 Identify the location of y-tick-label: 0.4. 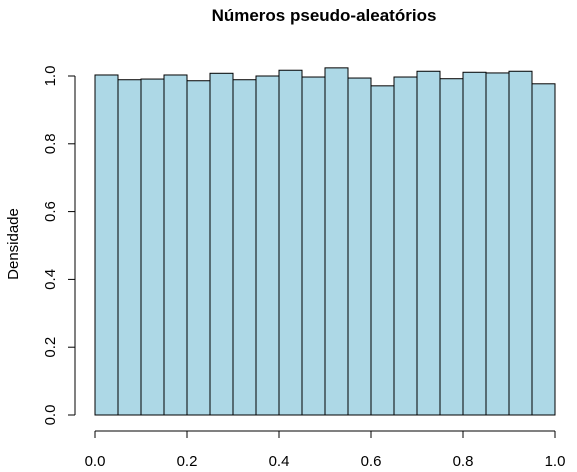
(50, 279).